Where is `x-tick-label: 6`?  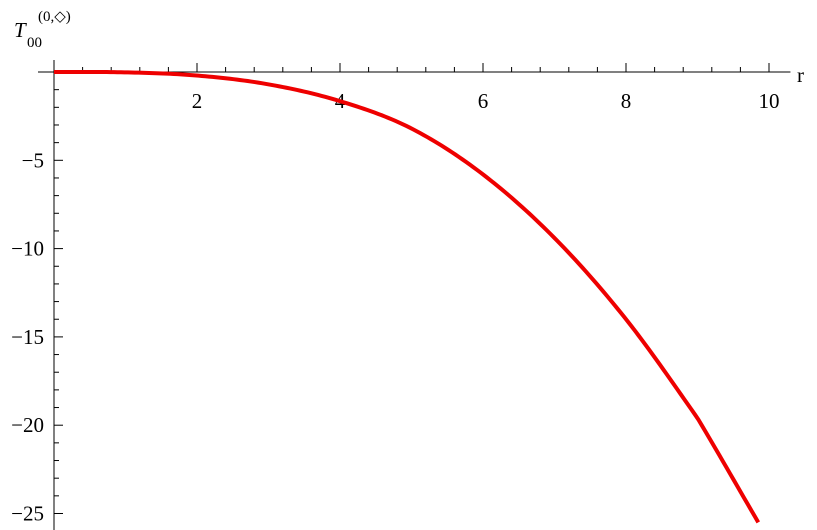
x-tick-label: 6 is located at coordinates (483, 101).